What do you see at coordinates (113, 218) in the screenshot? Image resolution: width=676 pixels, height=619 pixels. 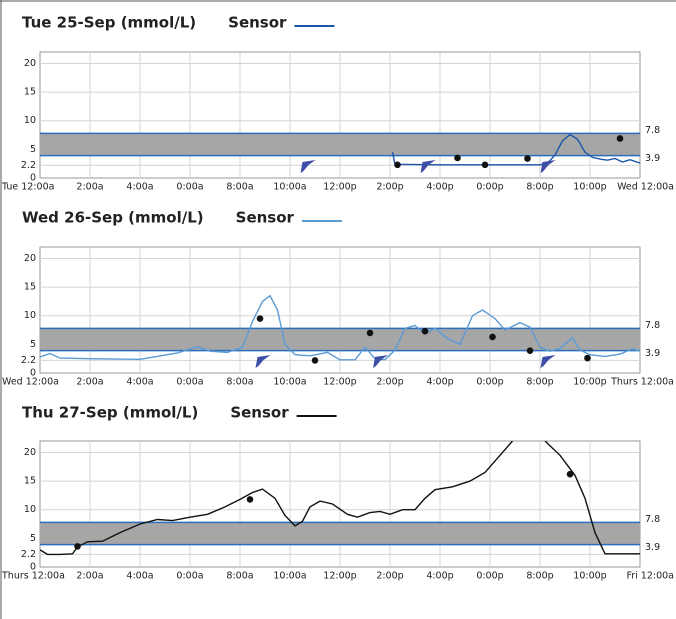 I see `chart-title: Wed 26-Sep (mmol/L)` at bounding box center [113, 218].